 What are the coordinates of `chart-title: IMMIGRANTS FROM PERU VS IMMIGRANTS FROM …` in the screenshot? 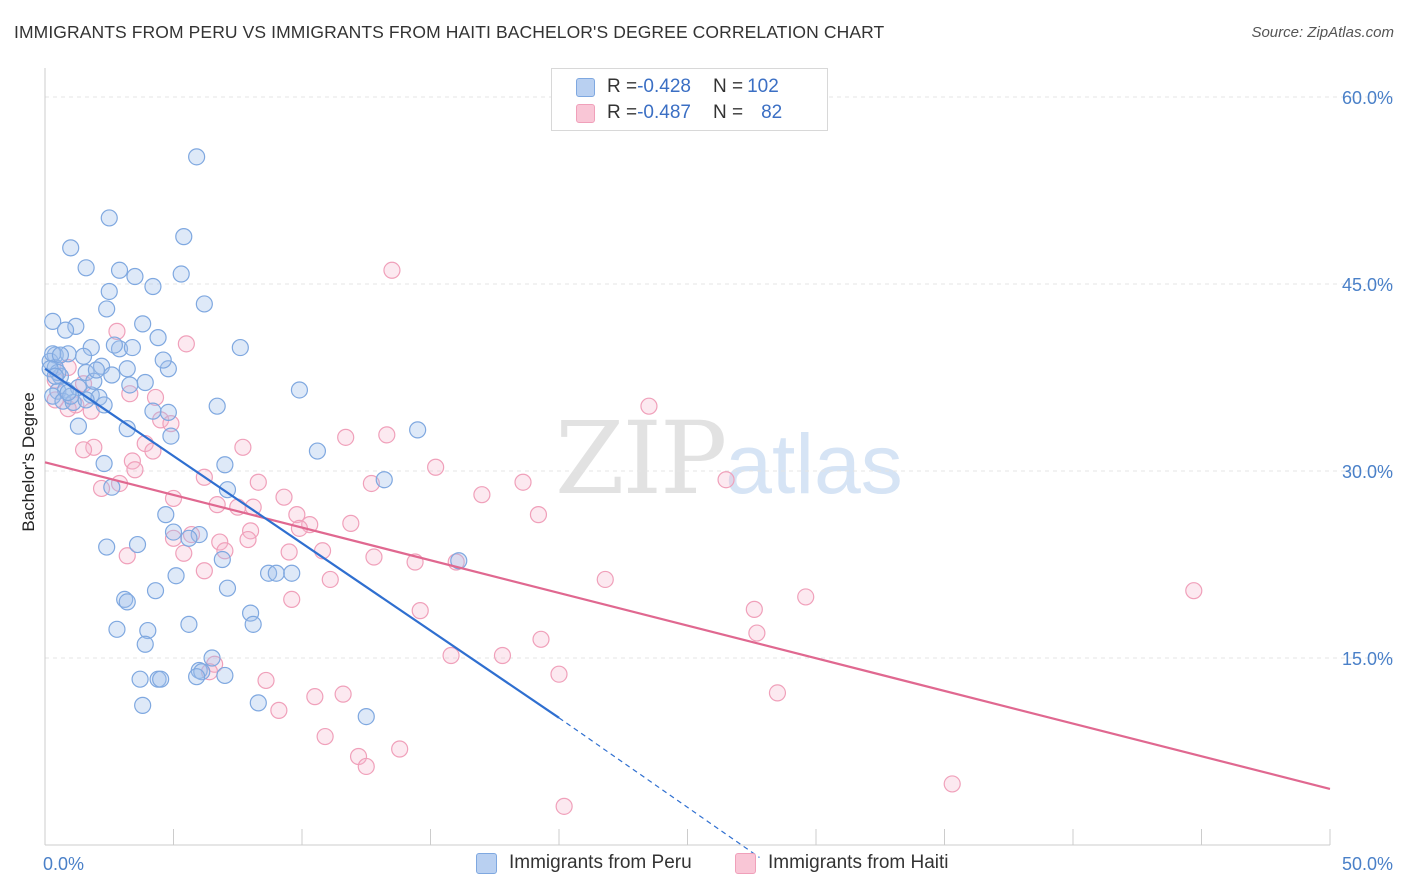 It's located at (449, 32).